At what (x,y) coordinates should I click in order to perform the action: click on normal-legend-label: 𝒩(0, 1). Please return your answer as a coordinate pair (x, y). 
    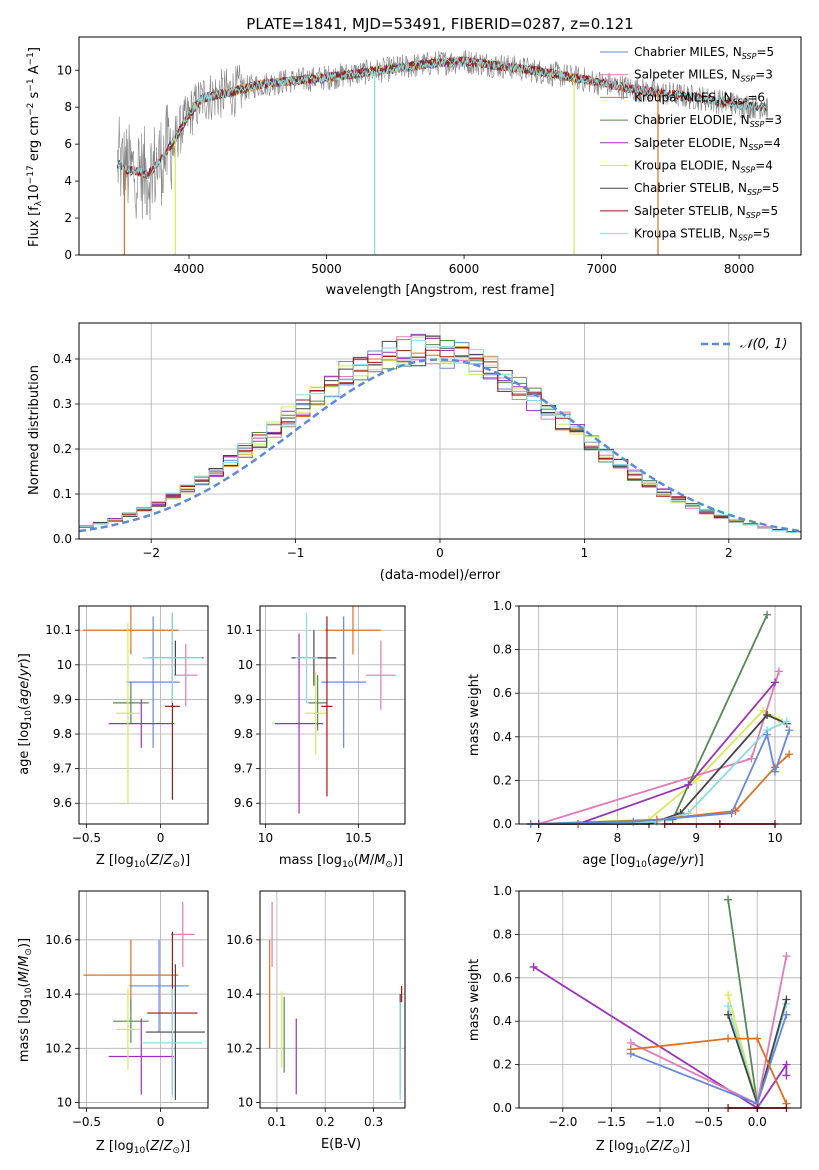
    Looking at the image, I should click on (763, 344).